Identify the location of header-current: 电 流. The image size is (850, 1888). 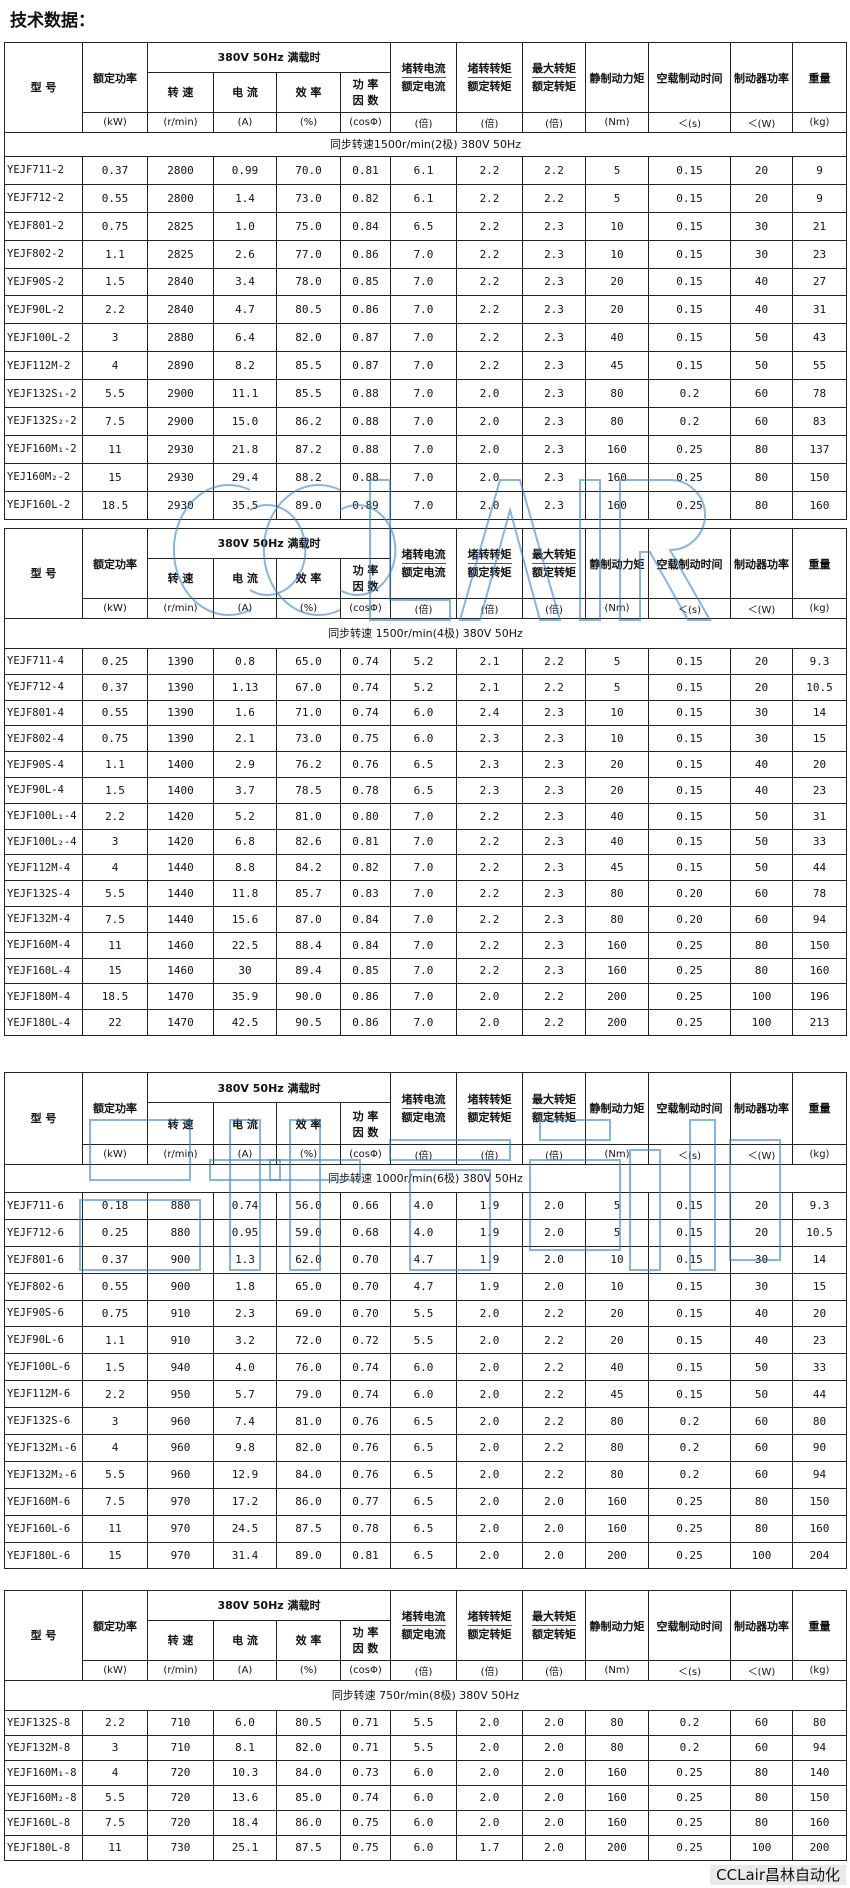
(245, 1640).